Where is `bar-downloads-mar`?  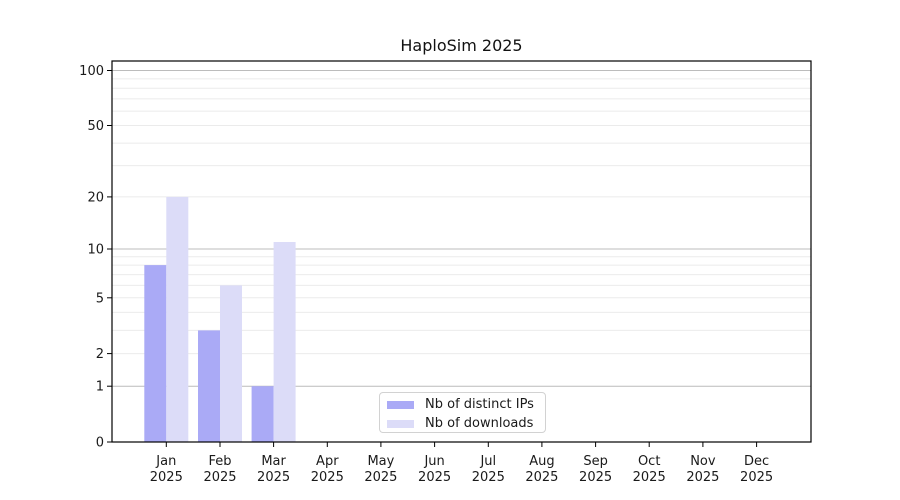 bar-downloads-mar is located at coordinates (284, 342).